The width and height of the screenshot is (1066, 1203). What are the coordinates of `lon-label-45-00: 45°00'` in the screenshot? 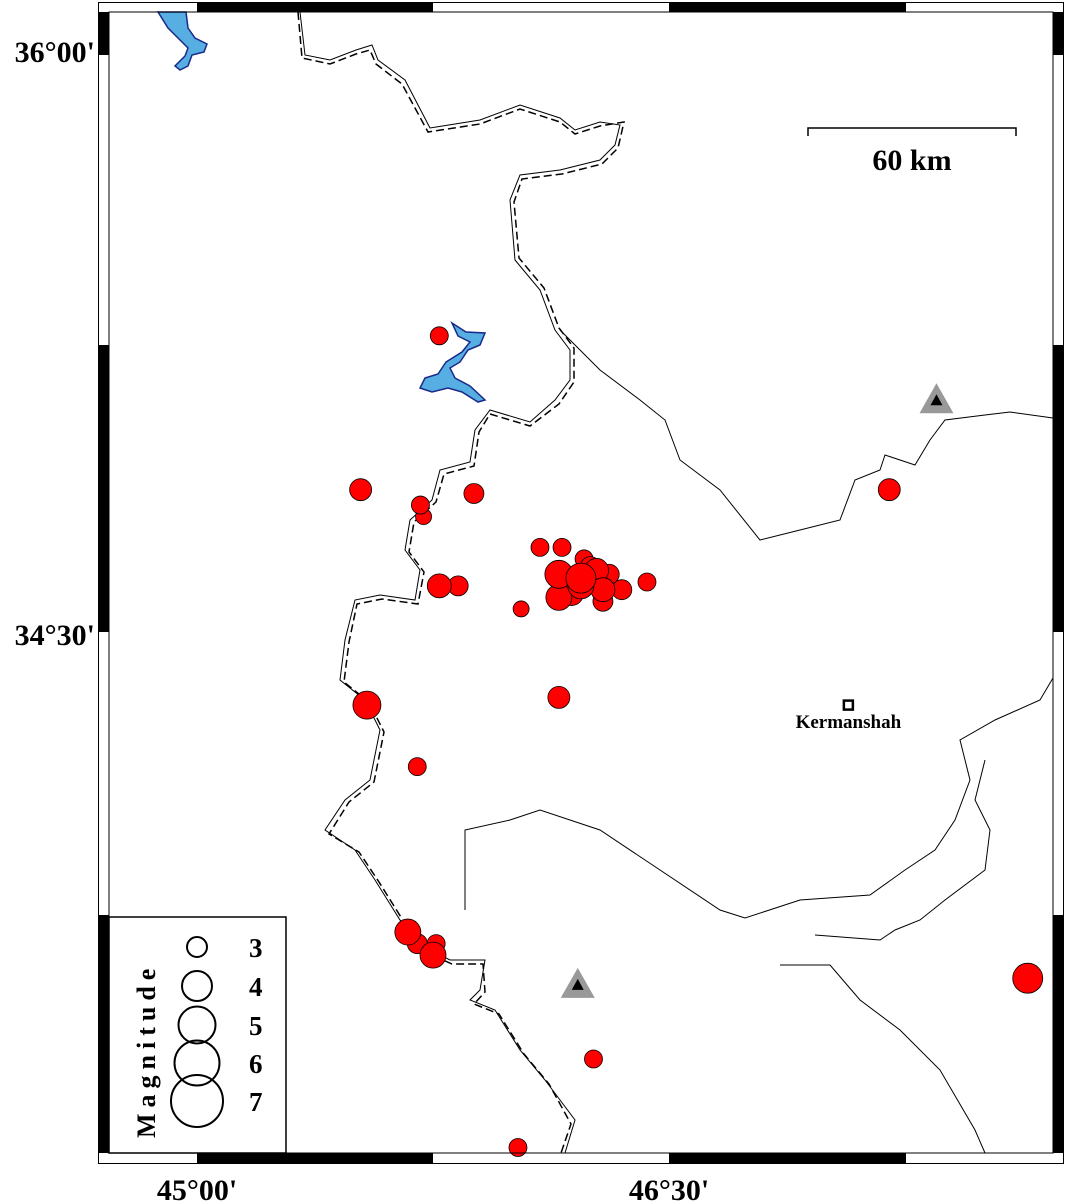 It's located at (197, 1188).